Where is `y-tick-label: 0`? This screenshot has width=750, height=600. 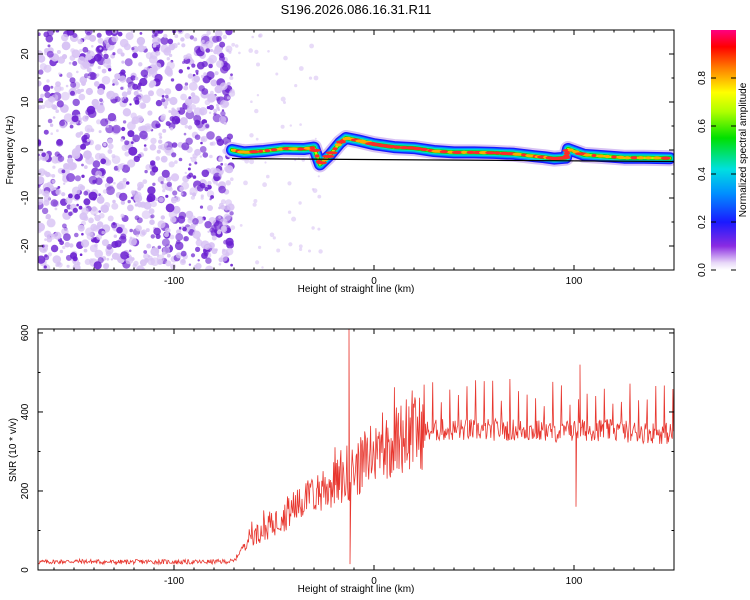
y-tick-label: 0 is located at coordinates (25, 570).